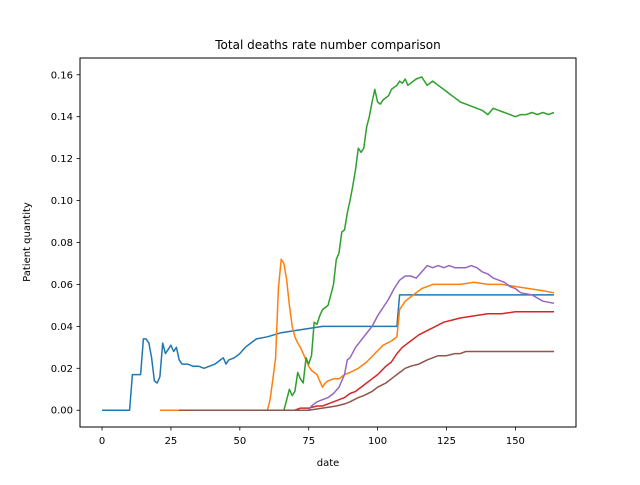 This screenshot has height=485, width=640. Describe the element at coordinates (377, 441) in the screenshot. I see `x-tick-label: 100` at that location.